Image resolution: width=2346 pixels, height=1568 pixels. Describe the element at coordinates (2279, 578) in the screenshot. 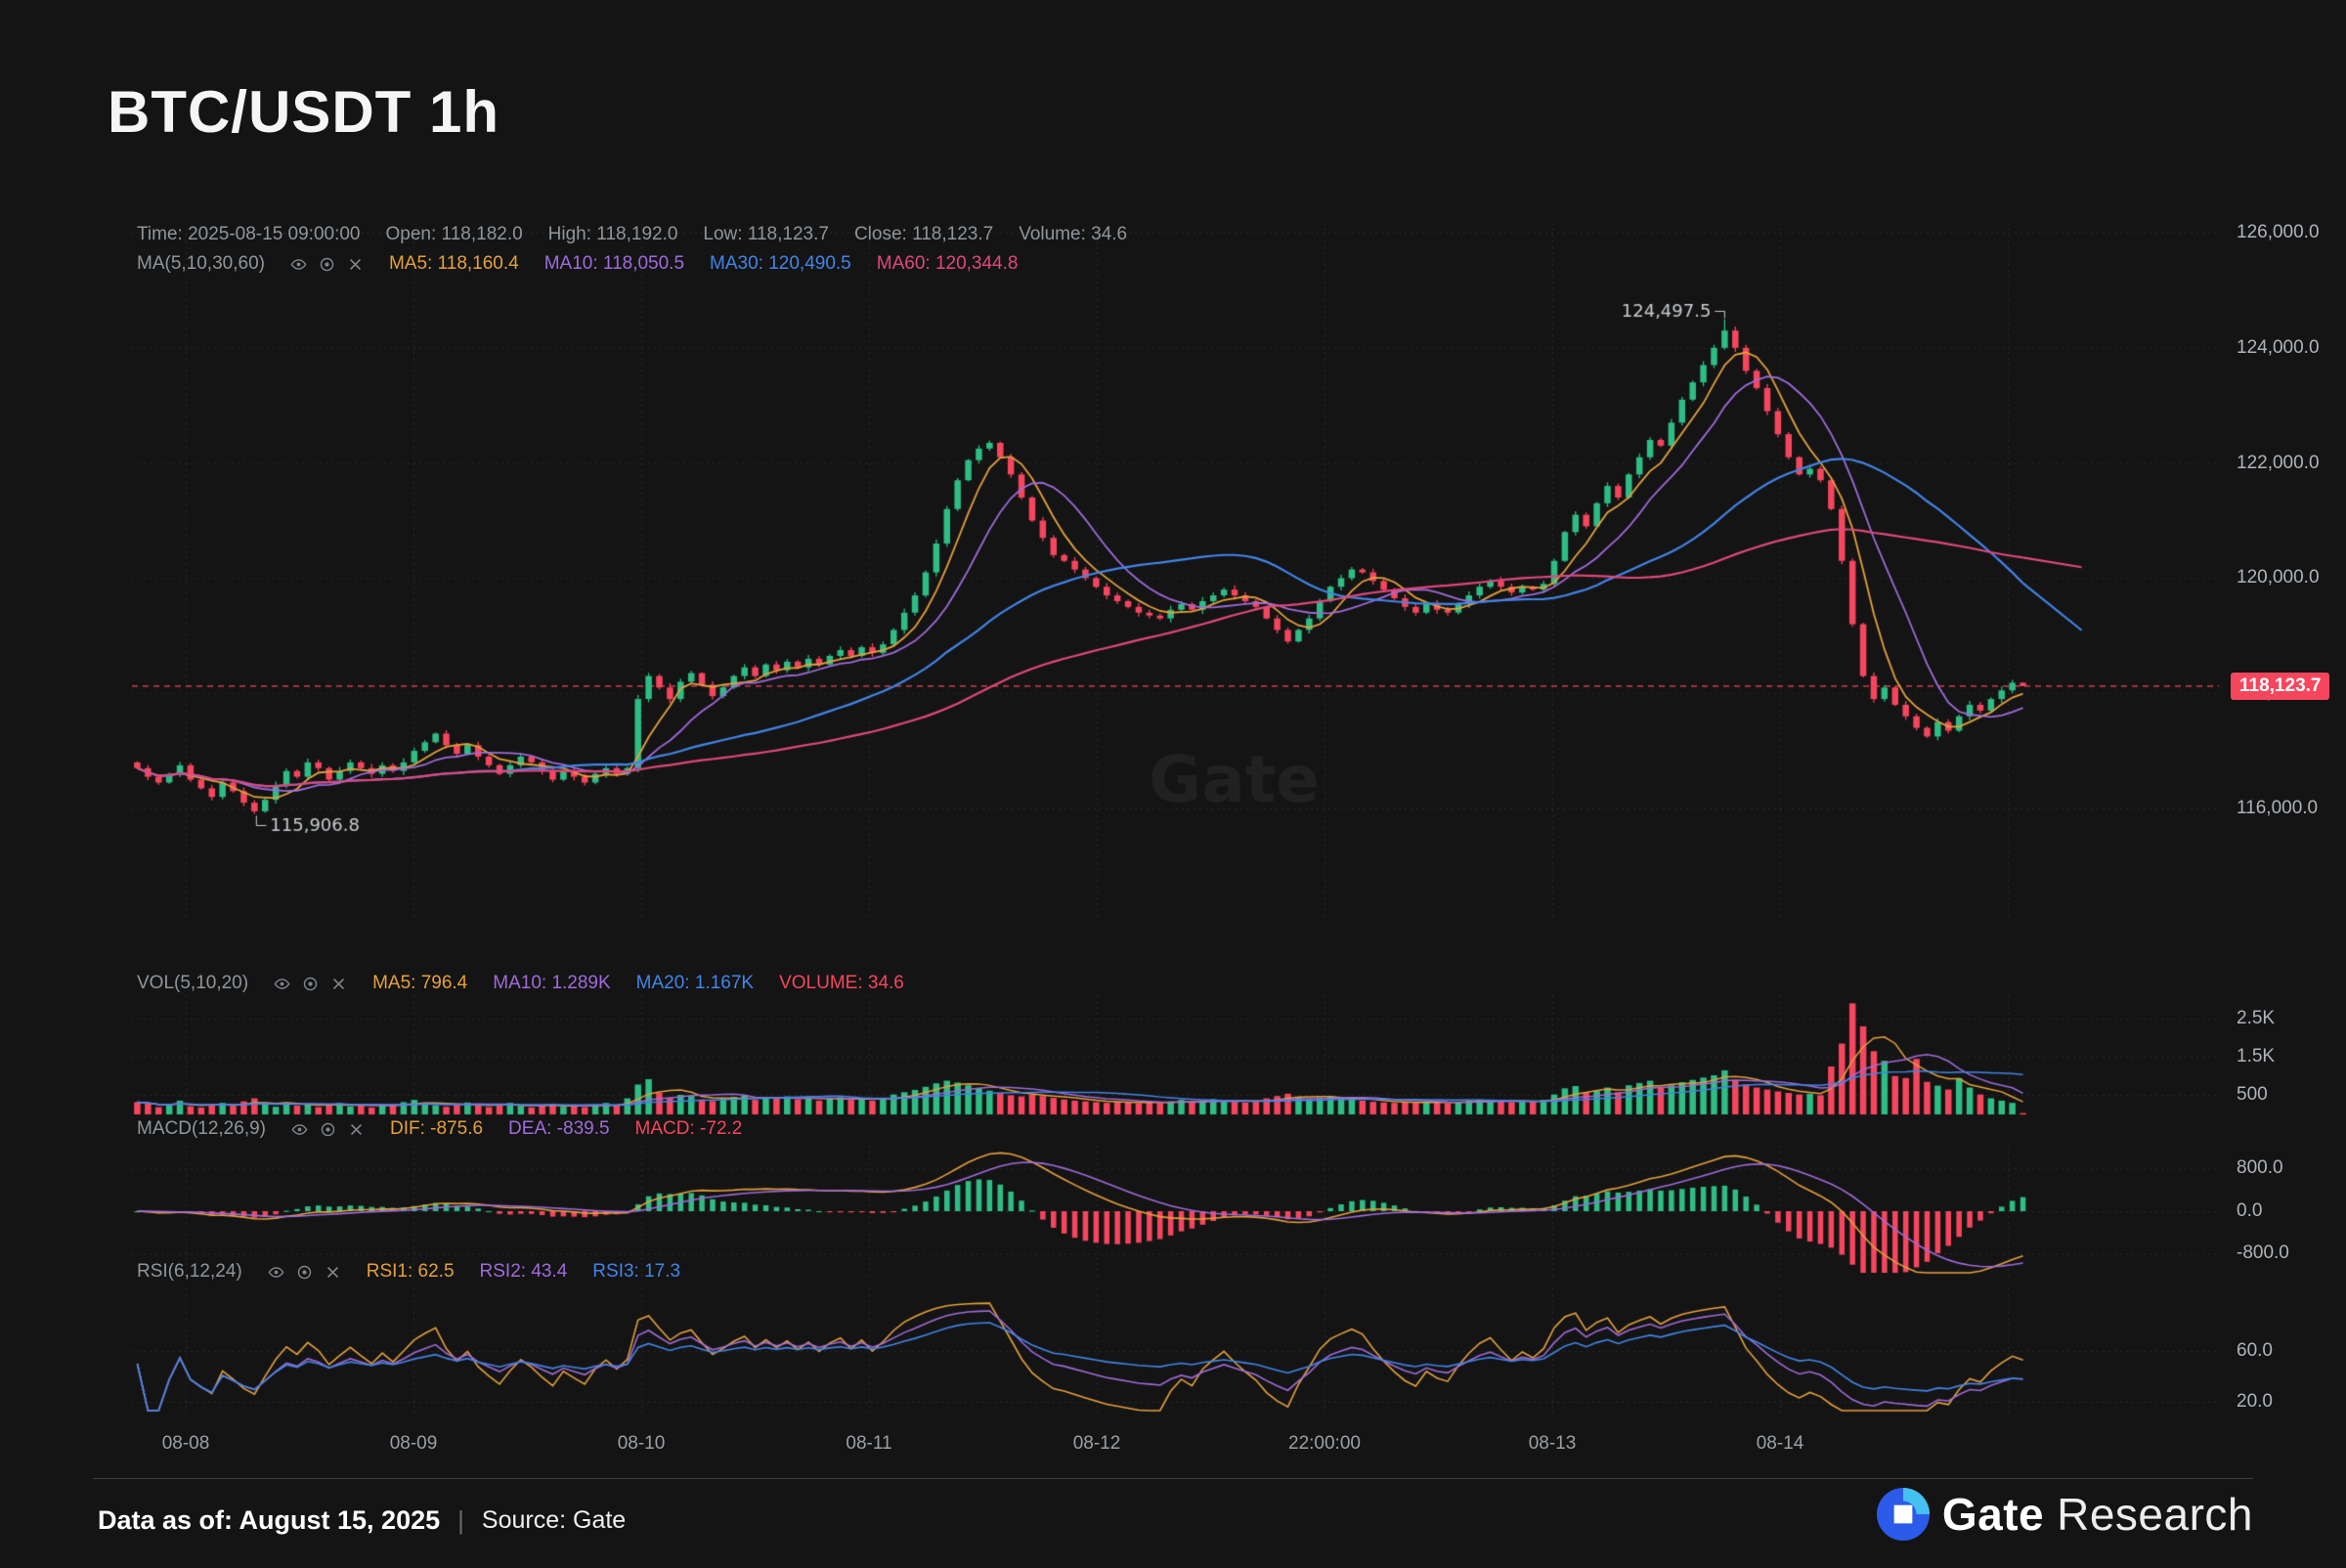

I see `price-axis-tick: 120,000.0` at that location.